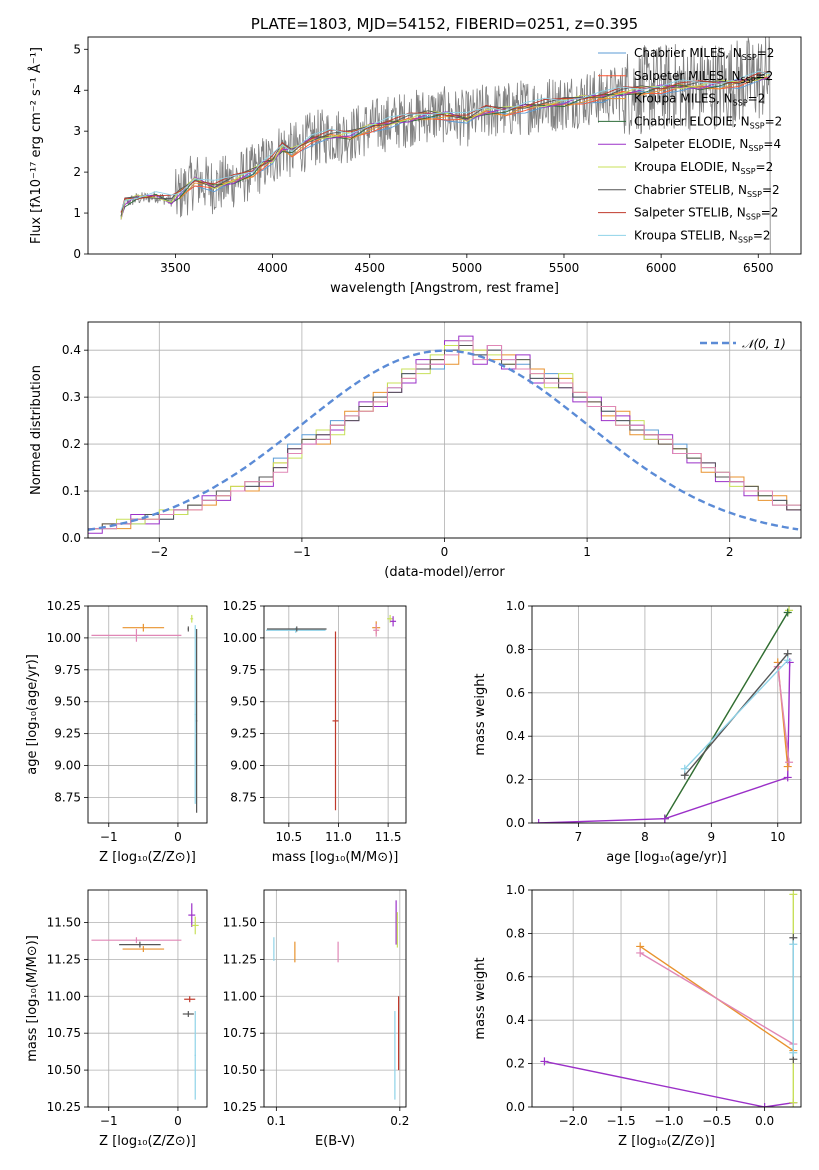 The height and width of the screenshot is (1170, 819). What do you see at coordinates (587, 552) in the screenshot?
I see `x-tick-label: 1` at bounding box center [587, 552].